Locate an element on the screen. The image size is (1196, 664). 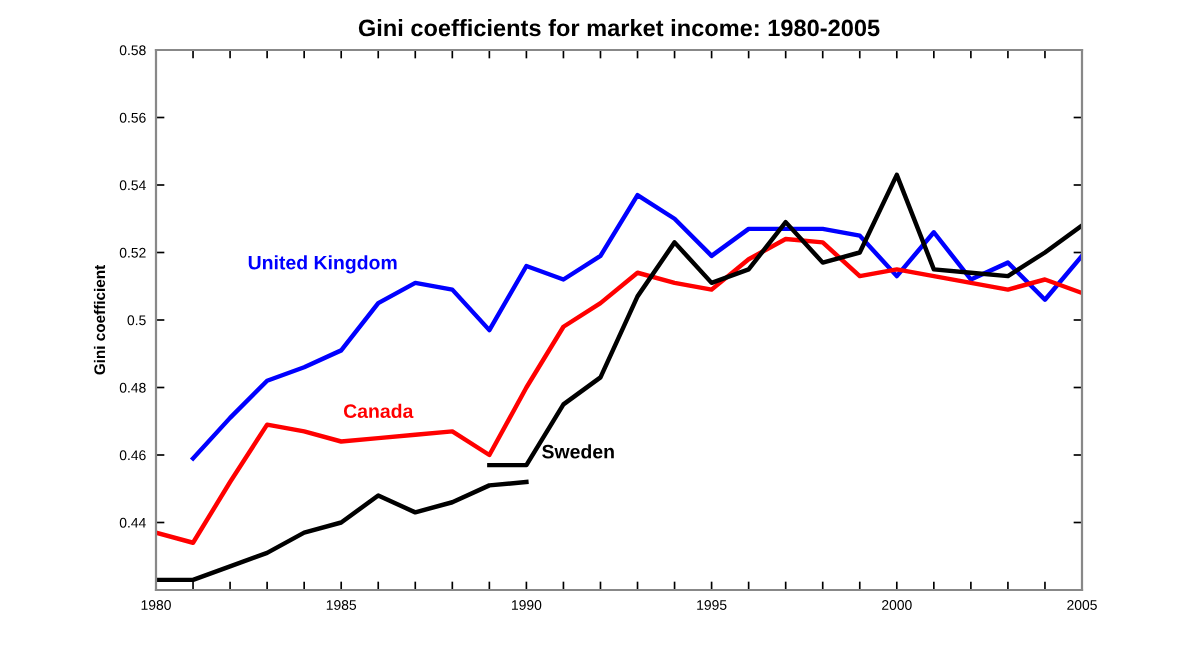
chart-title: Gini coefficients for market income: 1980-2005 is located at coordinates (619, 28).